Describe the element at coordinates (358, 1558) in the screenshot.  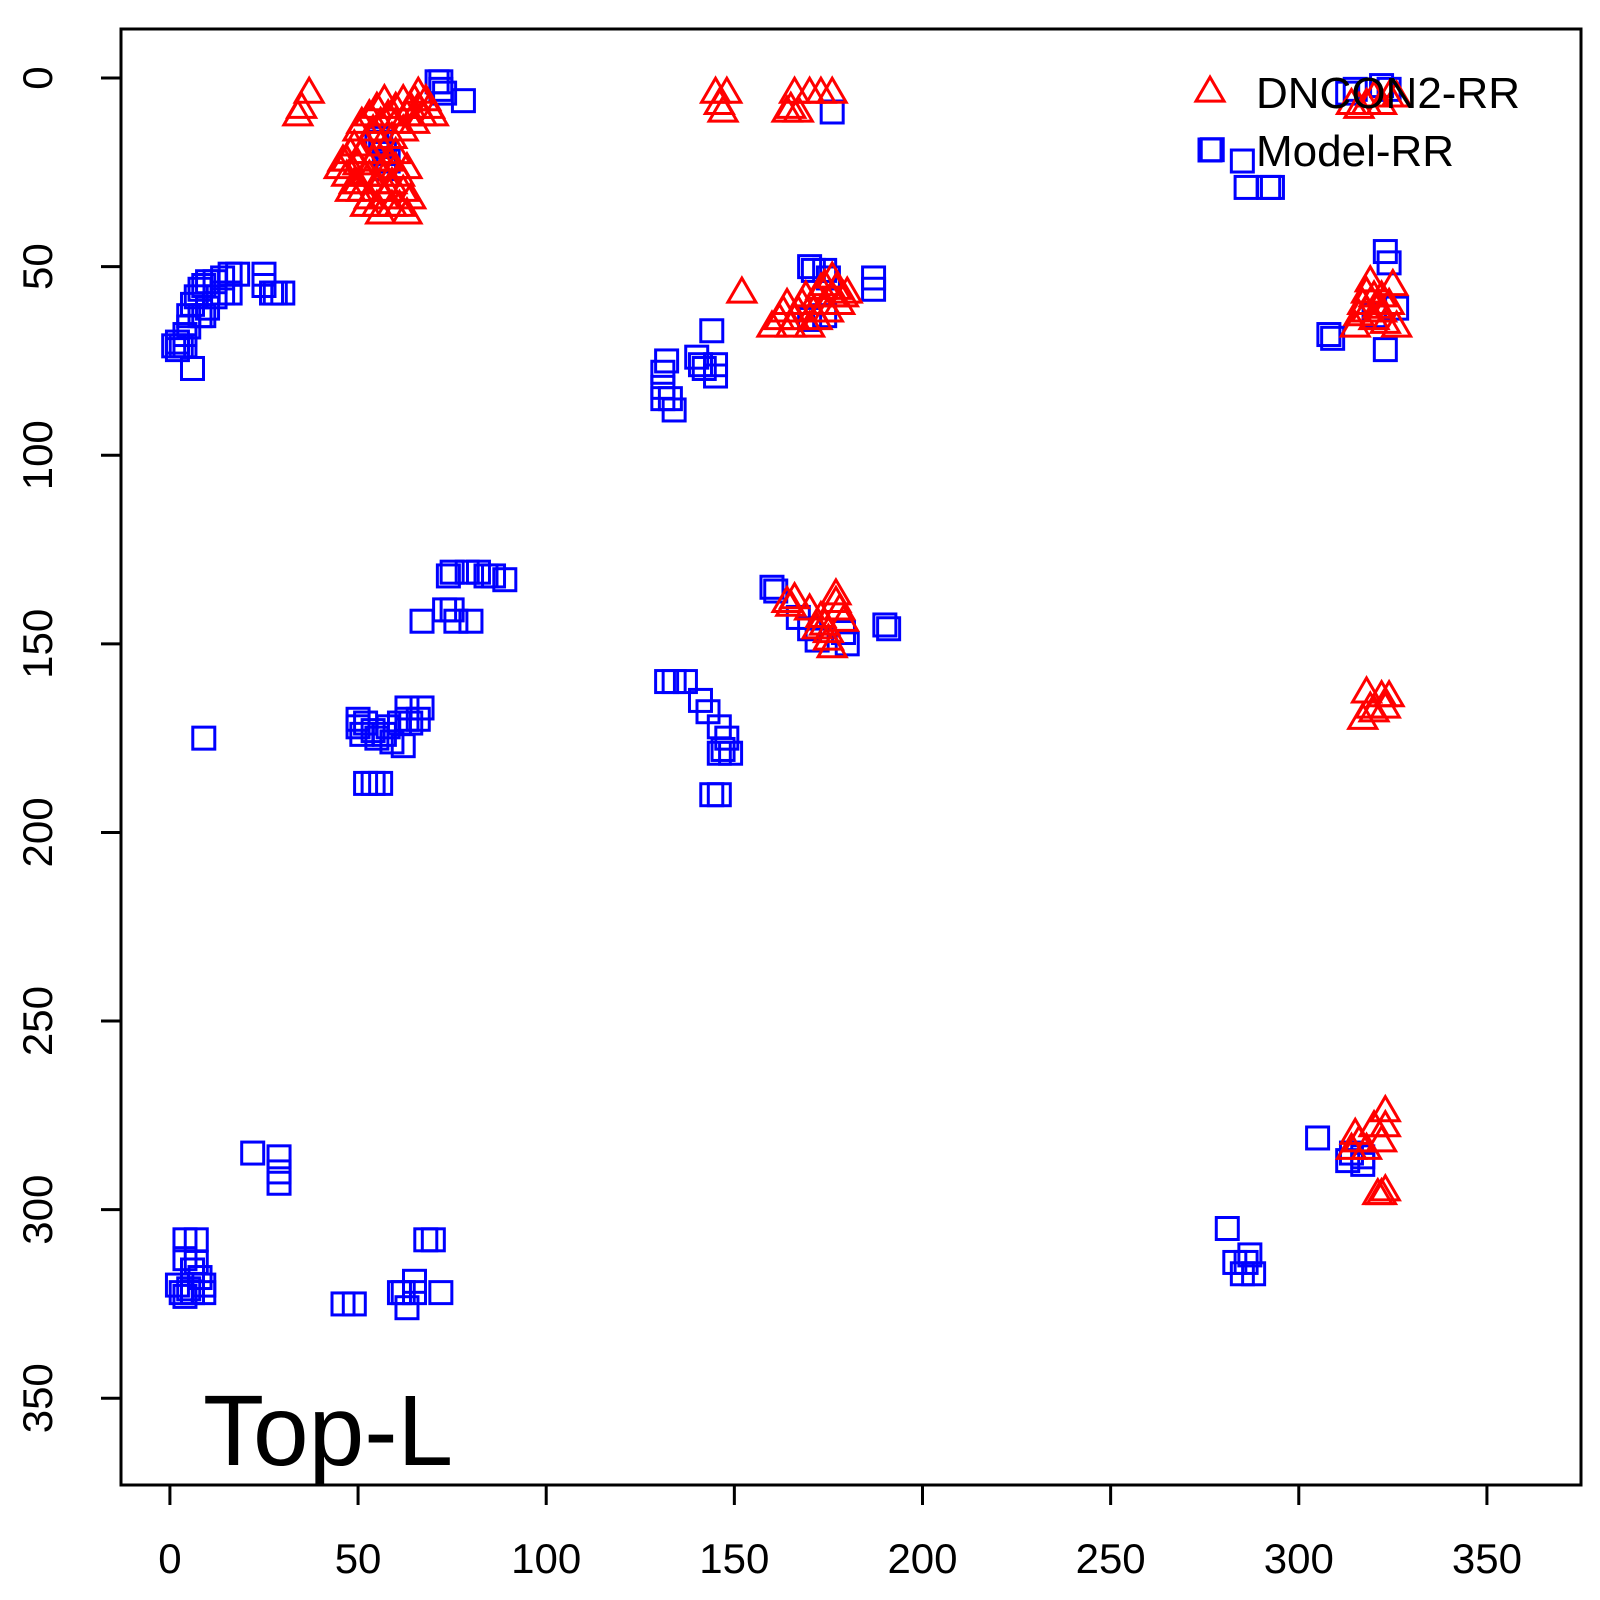
I see `x-tick-label: 50` at that location.